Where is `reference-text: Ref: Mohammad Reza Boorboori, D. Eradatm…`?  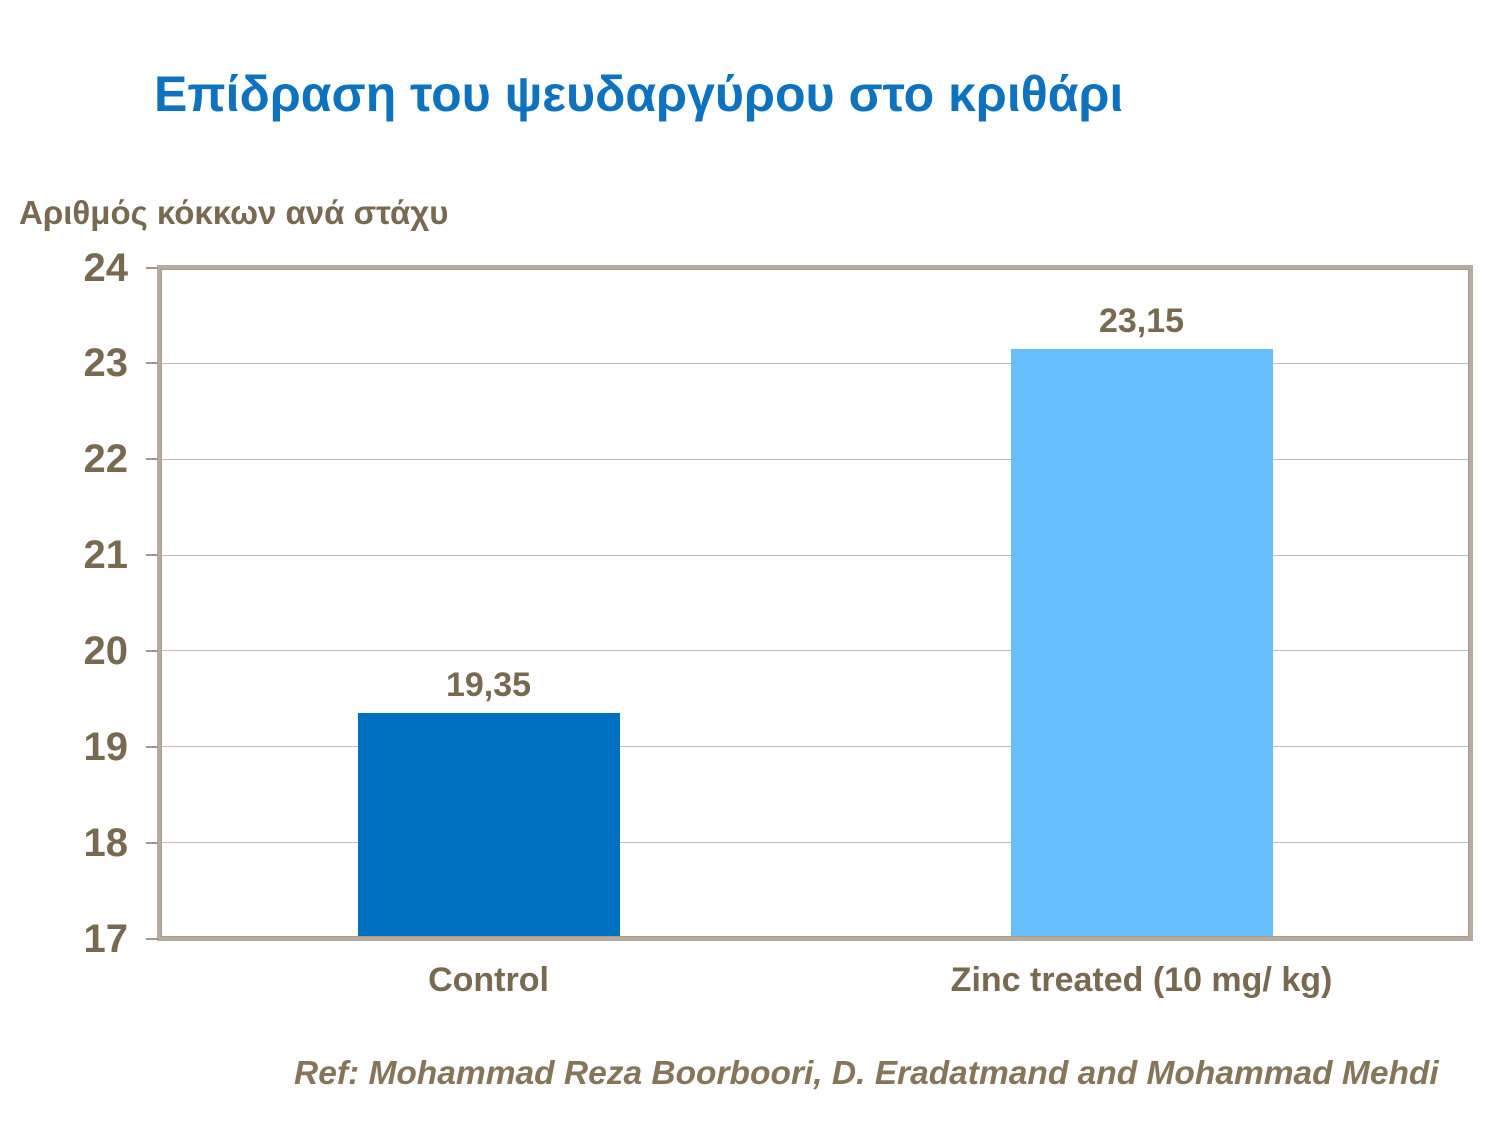
reference-text: Ref: Mohammad Reza Boorboori, D. Eradatm… is located at coordinates (866, 1073).